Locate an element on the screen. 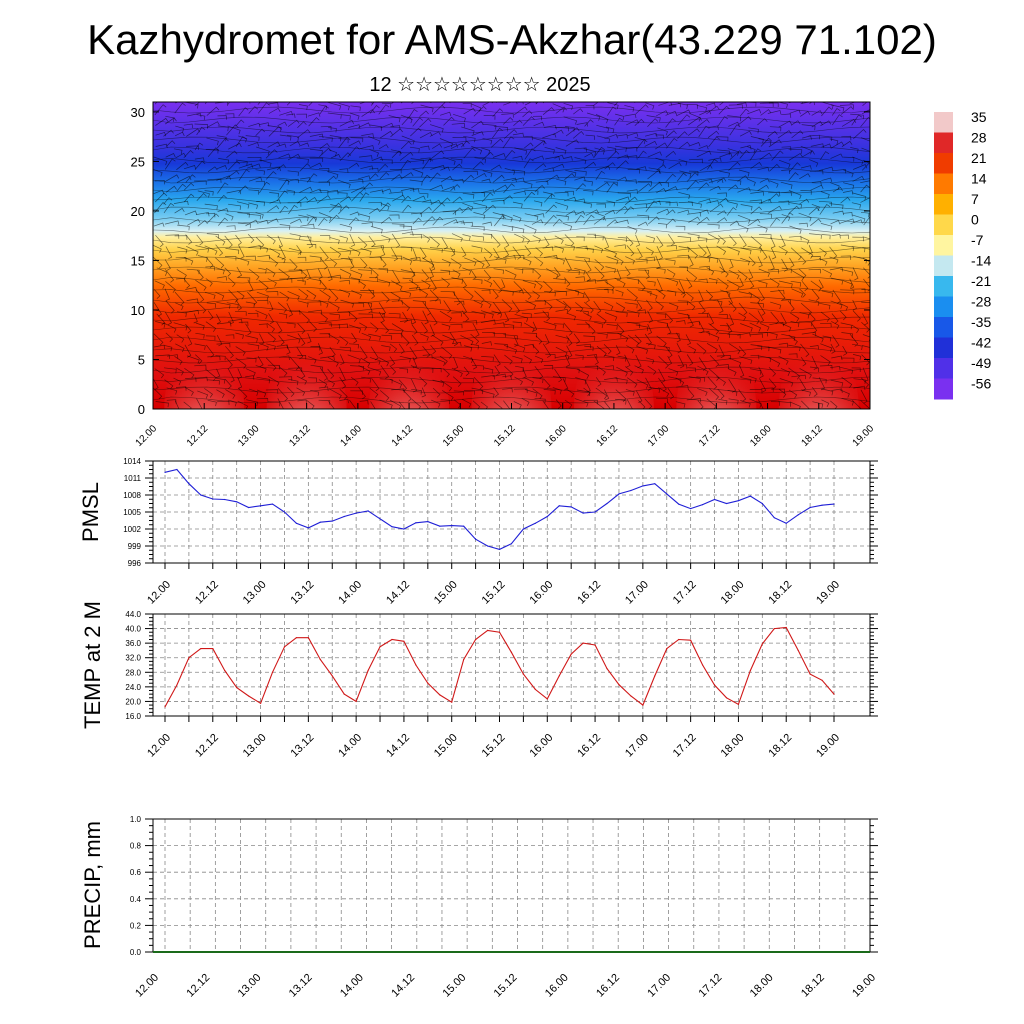 The image size is (1024, 1024). x-tick-label: 17.12 is located at coordinates (711, 986).